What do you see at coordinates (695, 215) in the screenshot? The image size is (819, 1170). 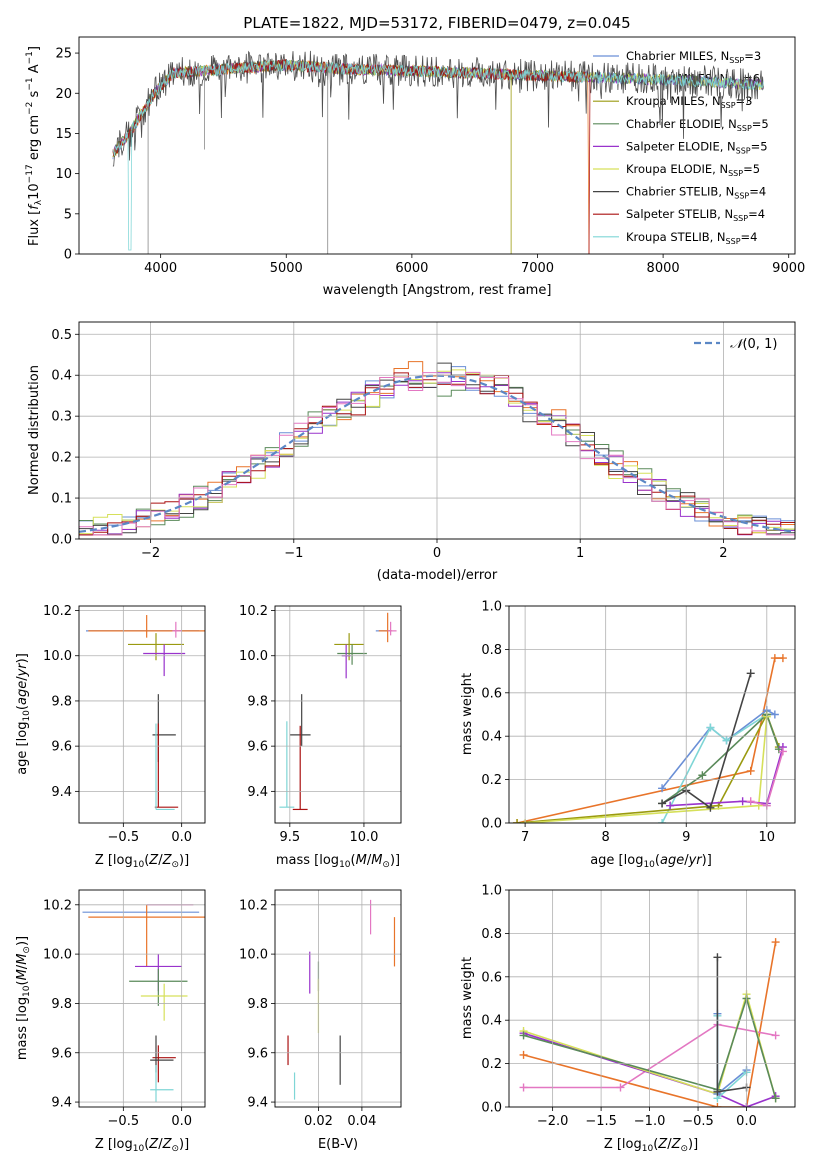 I see `spectrum-legend-label-7: Salpeter STELIB, NSSP=4` at bounding box center [695, 215].